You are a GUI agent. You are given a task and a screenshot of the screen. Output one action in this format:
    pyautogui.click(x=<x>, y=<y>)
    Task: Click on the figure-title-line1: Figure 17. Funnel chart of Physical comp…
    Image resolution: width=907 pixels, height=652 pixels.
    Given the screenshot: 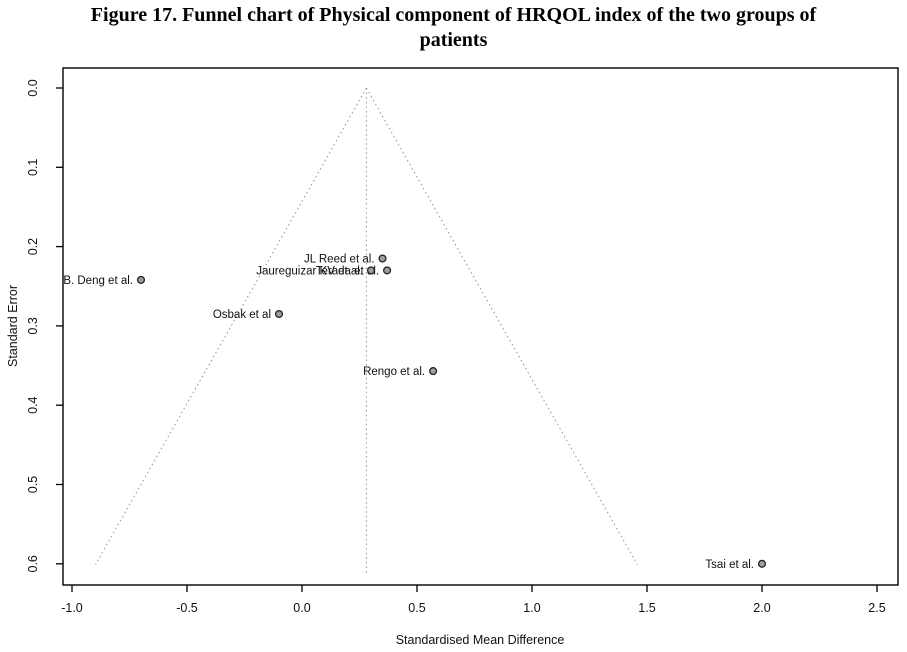 What is the action you would take?
    pyautogui.click(x=453, y=15)
    